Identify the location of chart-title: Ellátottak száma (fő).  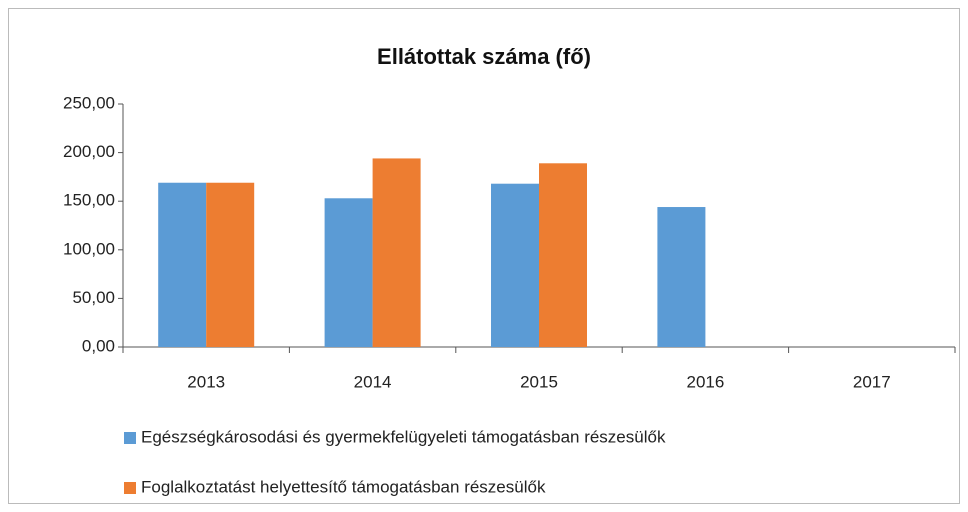
(484, 56).